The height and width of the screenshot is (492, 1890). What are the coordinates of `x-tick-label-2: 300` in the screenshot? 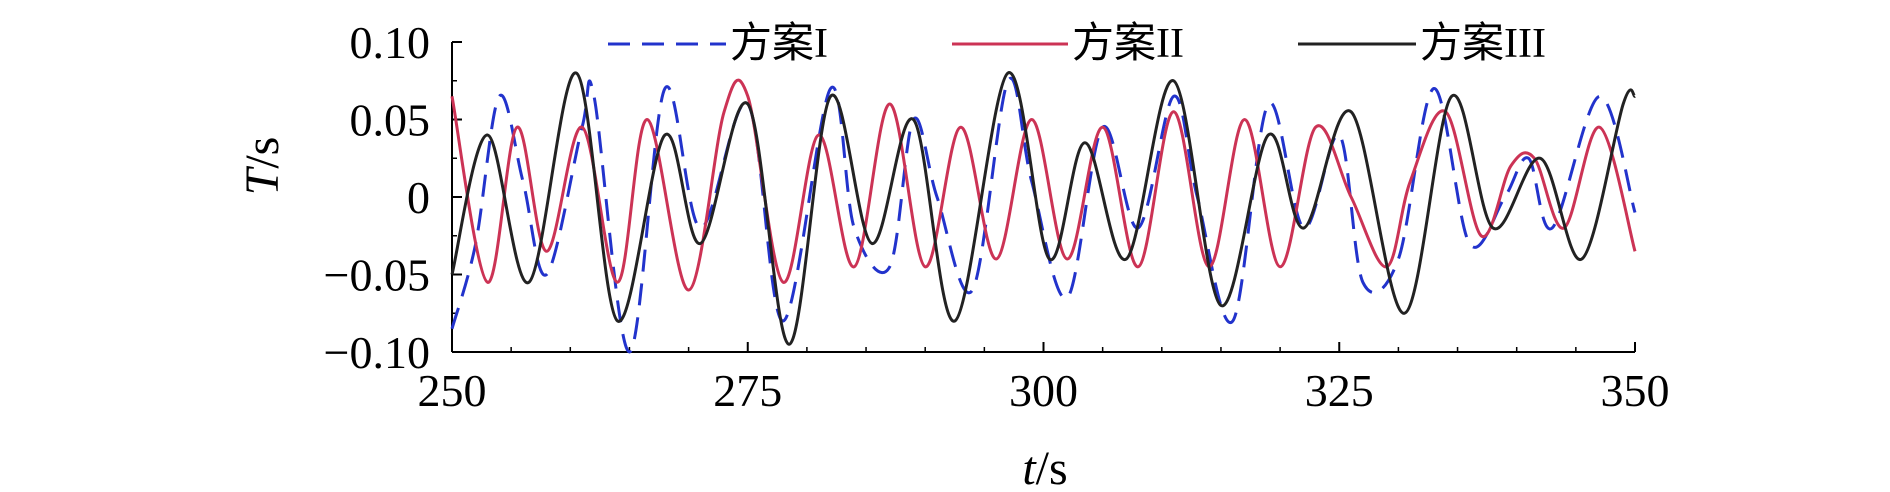 It's located at (1043, 390).